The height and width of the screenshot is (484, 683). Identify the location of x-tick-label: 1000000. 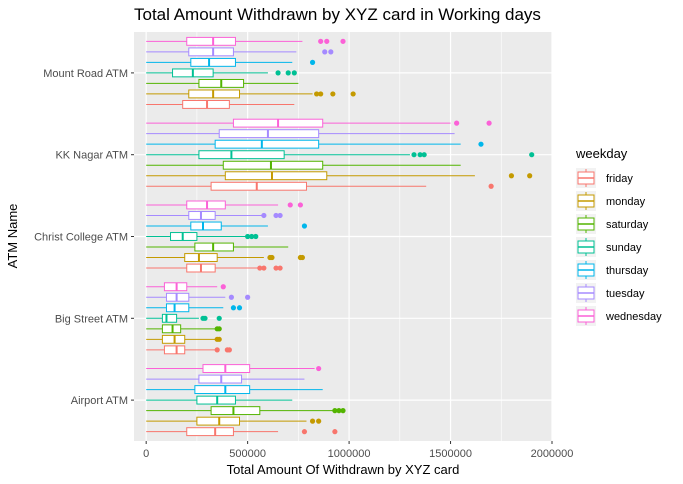
(349, 454).